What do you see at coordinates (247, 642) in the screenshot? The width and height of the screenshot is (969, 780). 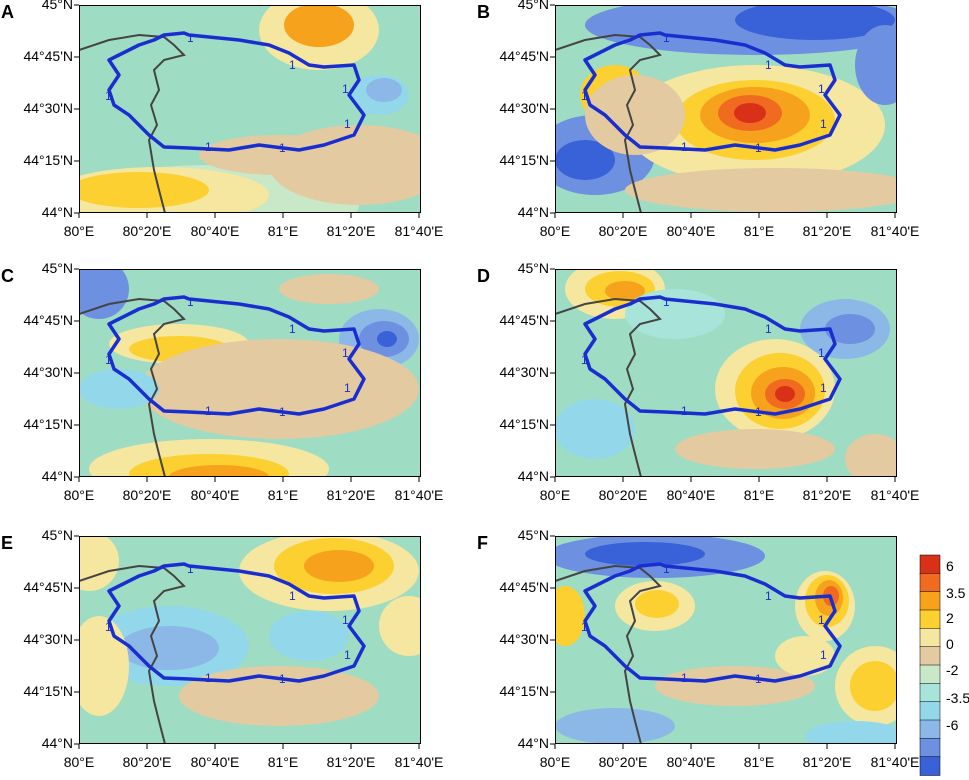 I see `map-panel-e: 1 1 1 1 1 1 1` at bounding box center [247, 642].